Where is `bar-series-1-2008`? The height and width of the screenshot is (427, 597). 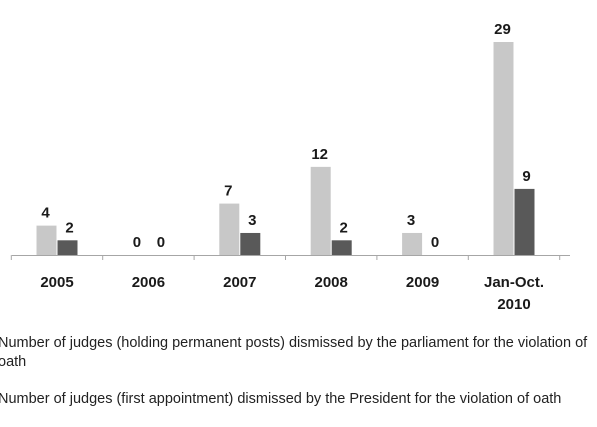 bar-series-1-2008 is located at coordinates (320, 210).